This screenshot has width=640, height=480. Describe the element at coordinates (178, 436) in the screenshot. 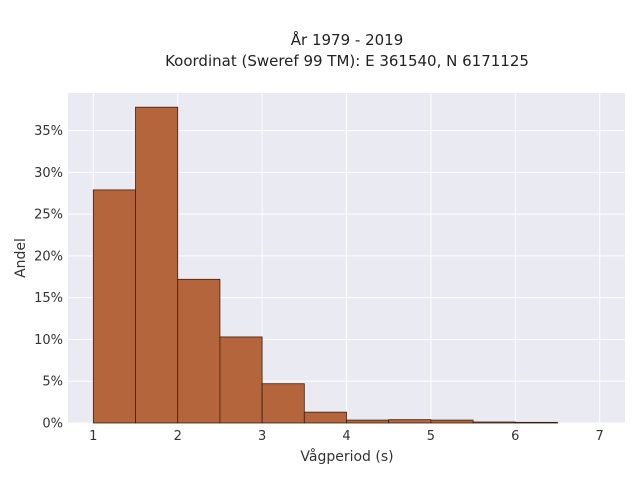

I see `x-tick-label: 2` at that location.